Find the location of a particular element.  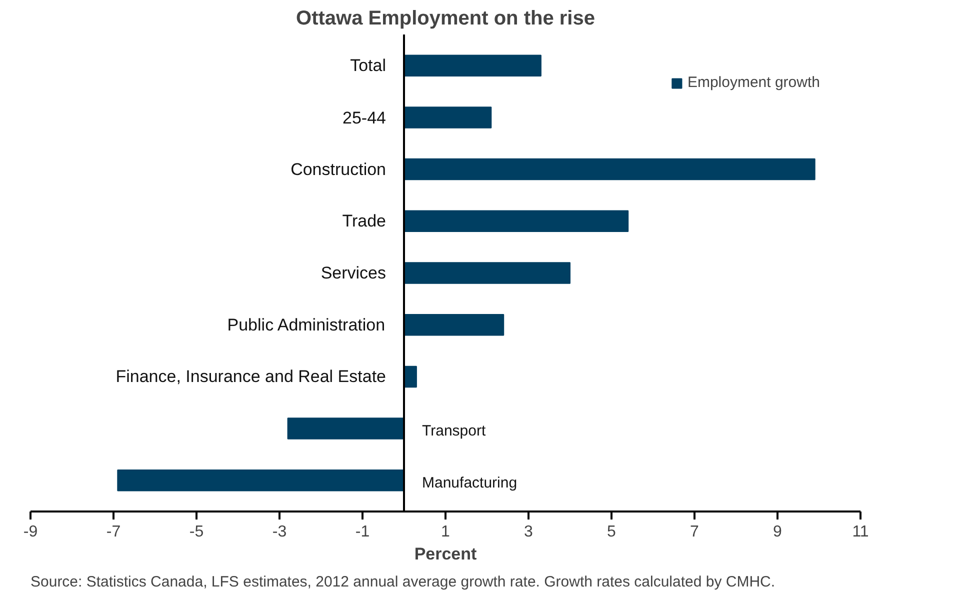

x-tick-label: -3 is located at coordinates (279, 532).